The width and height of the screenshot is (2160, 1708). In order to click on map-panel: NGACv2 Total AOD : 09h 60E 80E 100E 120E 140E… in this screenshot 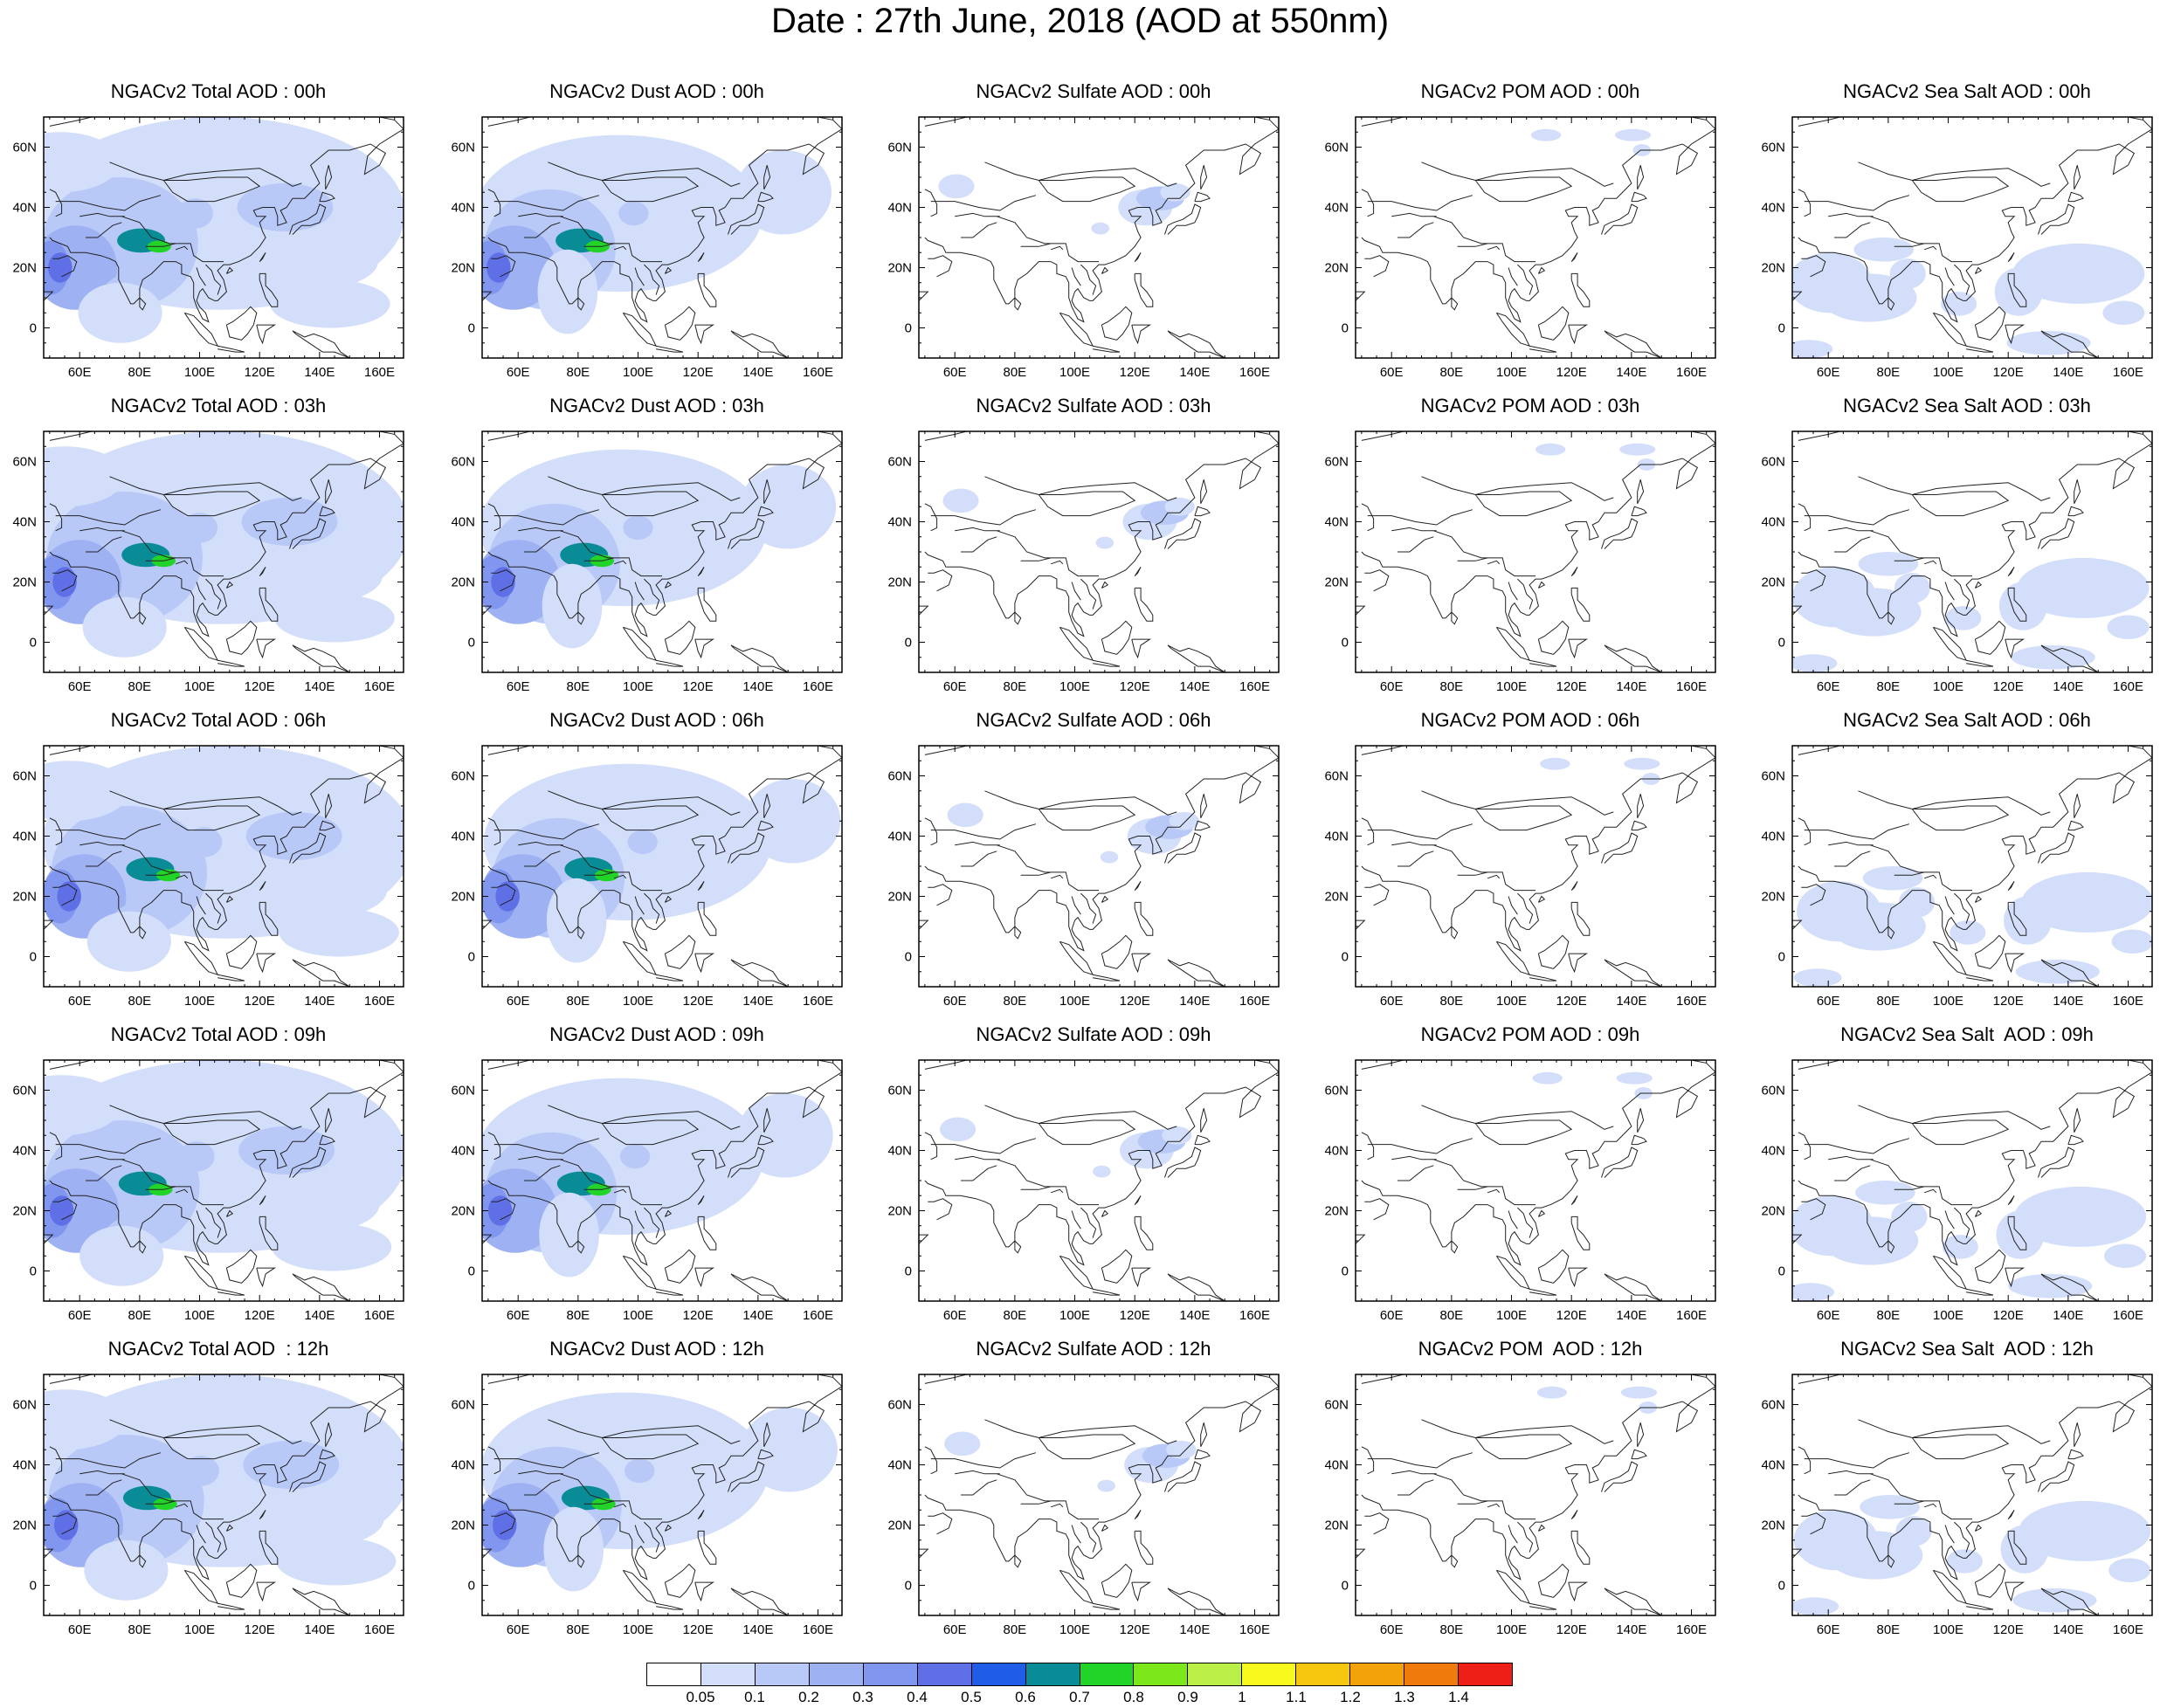, I will do `click(218, 1180)`.